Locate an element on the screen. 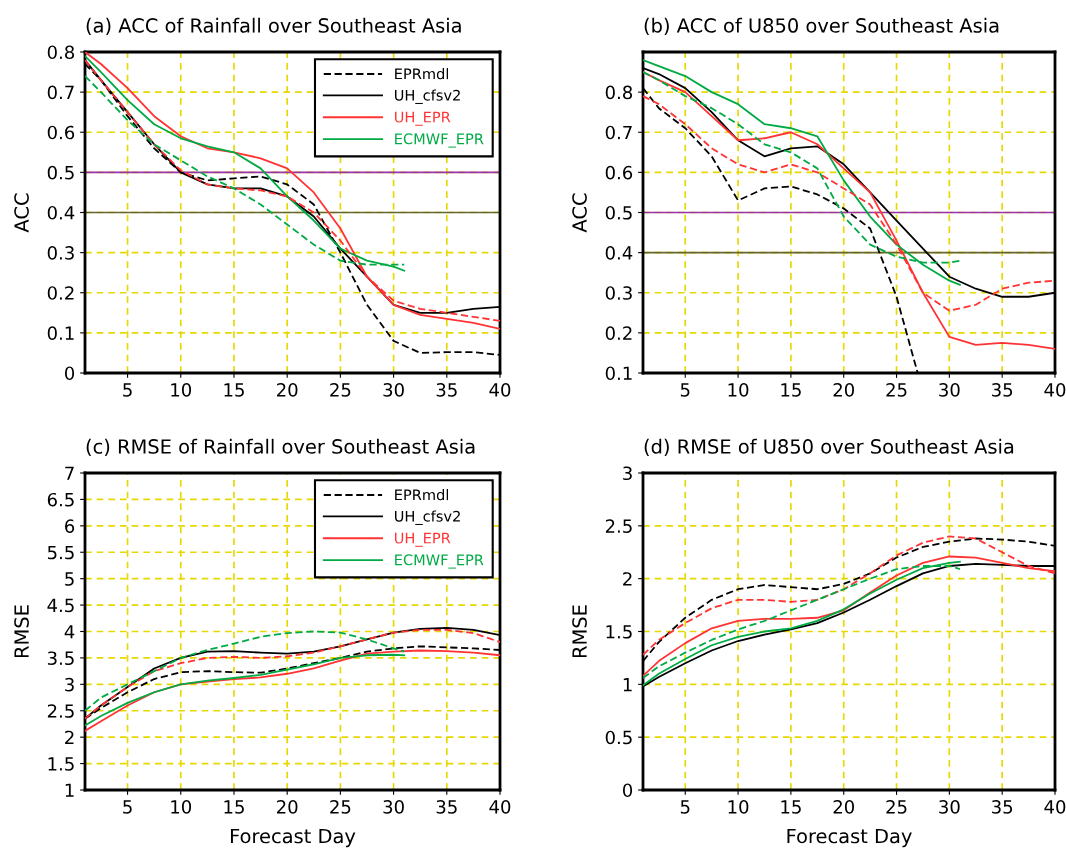 The width and height of the screenshot is (1066, 855). y-tick-label: 7 is located at coordinates (69, 473).